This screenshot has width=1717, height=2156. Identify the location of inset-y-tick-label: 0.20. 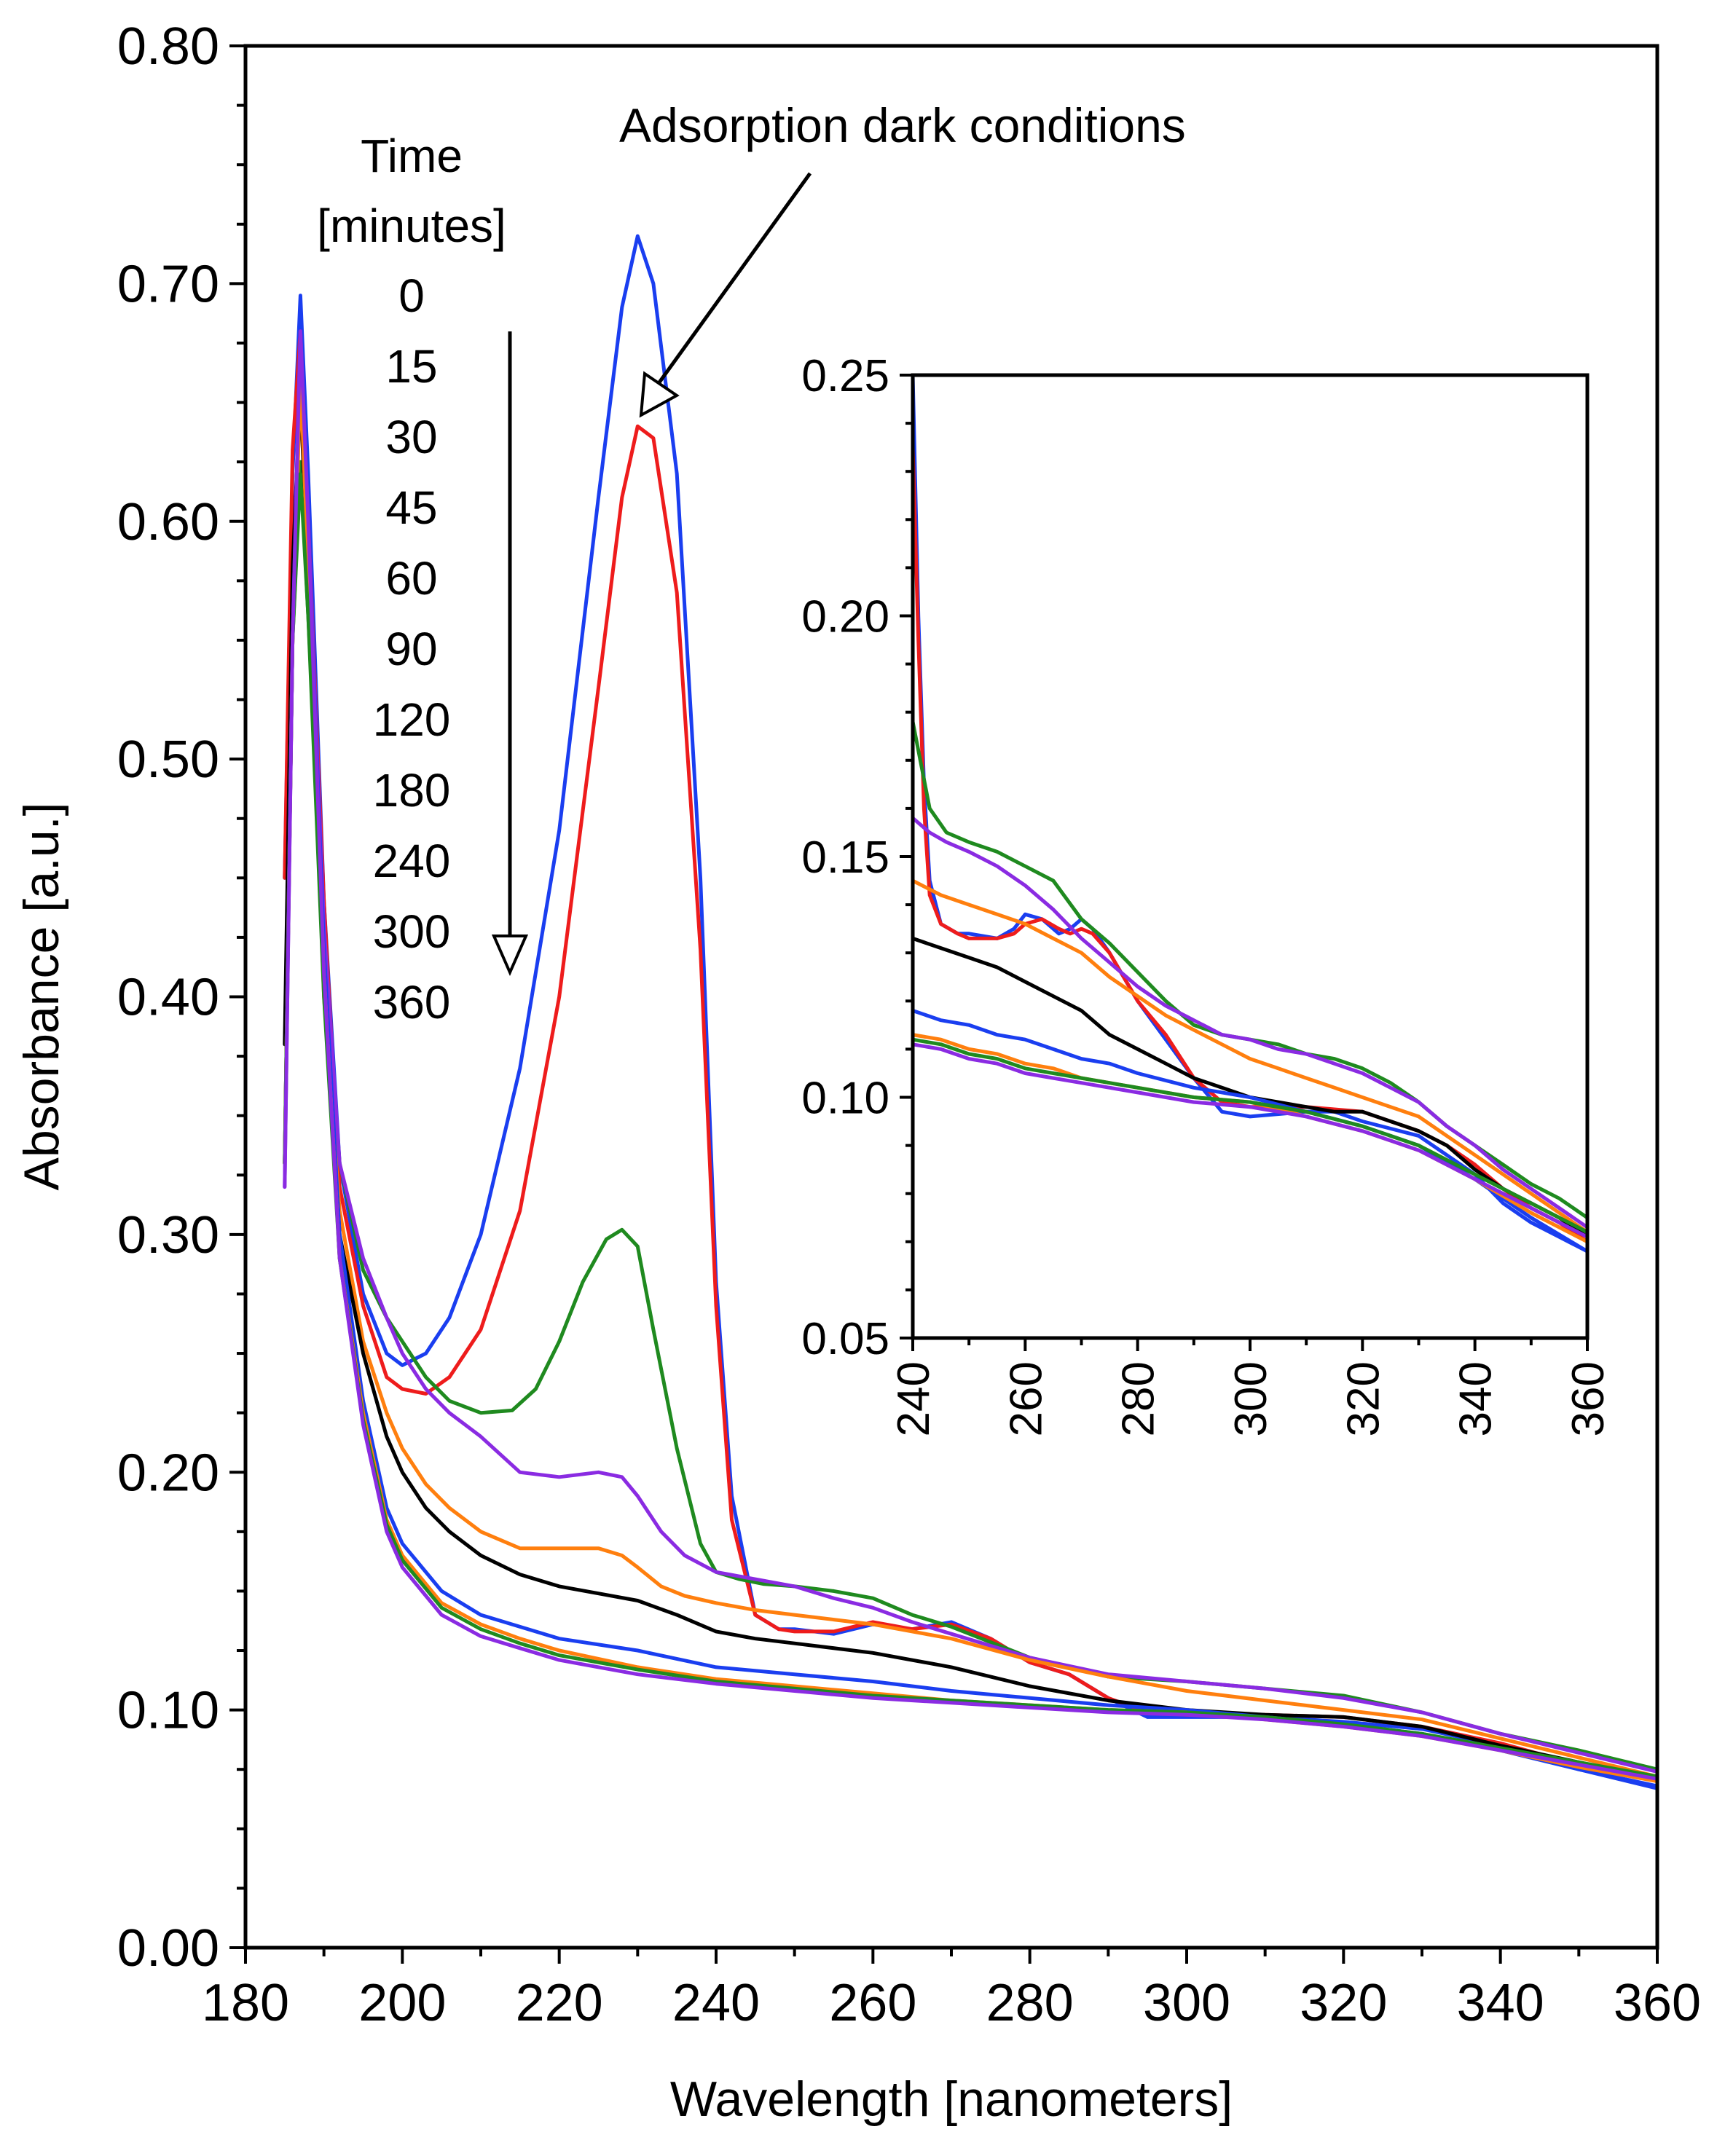
(845, 617).